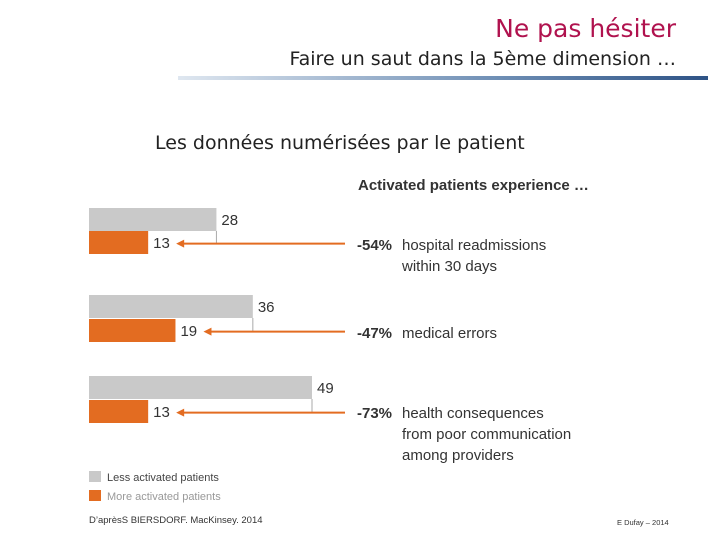 The image size is (720, 540). What do you see at coordinates (229, 220) in the screenshot?
I see `bar-label-less: 28` at bounding box center [229, 220].